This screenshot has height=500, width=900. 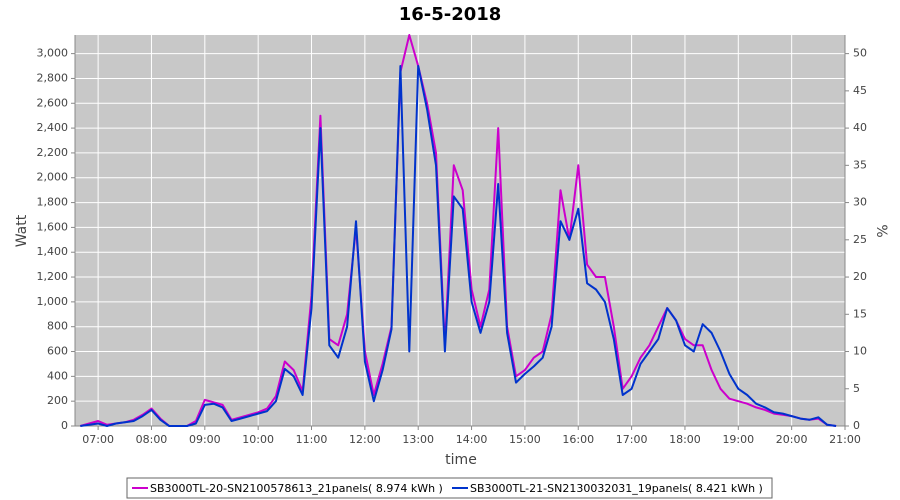 I want to click on y2-tick-label: 45, so click(x=860, y=90).